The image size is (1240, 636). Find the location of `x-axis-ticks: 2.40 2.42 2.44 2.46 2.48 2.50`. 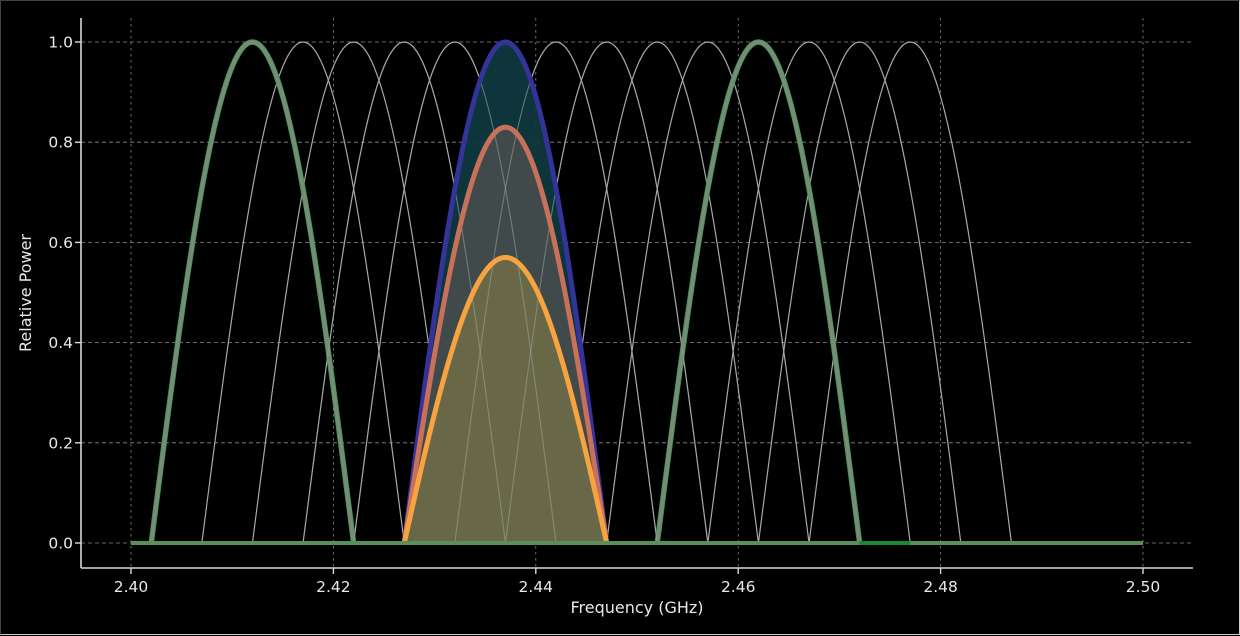

x-axis-ticks: 2.40 2.42 2.44 2.46 2.48 2.50 is located at coordinates (637, 582).